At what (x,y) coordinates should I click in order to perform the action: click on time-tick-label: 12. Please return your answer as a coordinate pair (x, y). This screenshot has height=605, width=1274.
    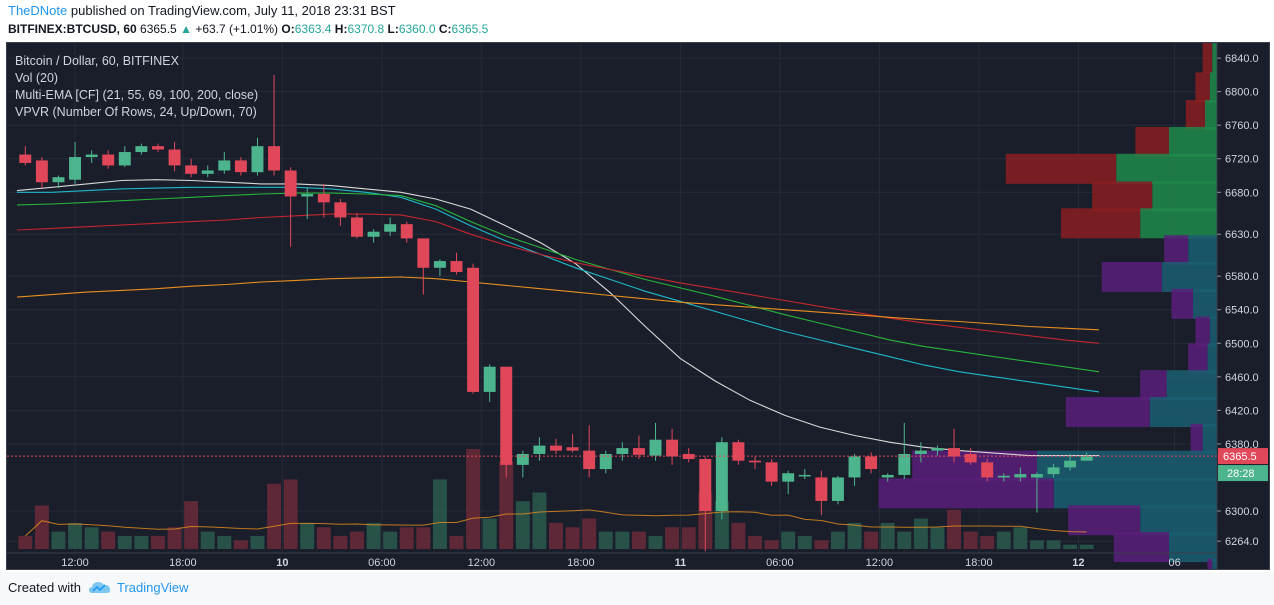
    Looking at the image, I should click on (1078, 563).